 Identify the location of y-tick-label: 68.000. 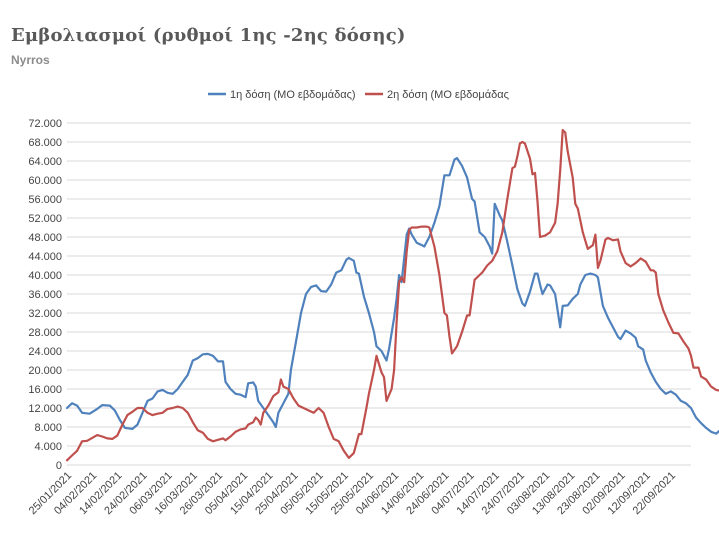
(45, 143).